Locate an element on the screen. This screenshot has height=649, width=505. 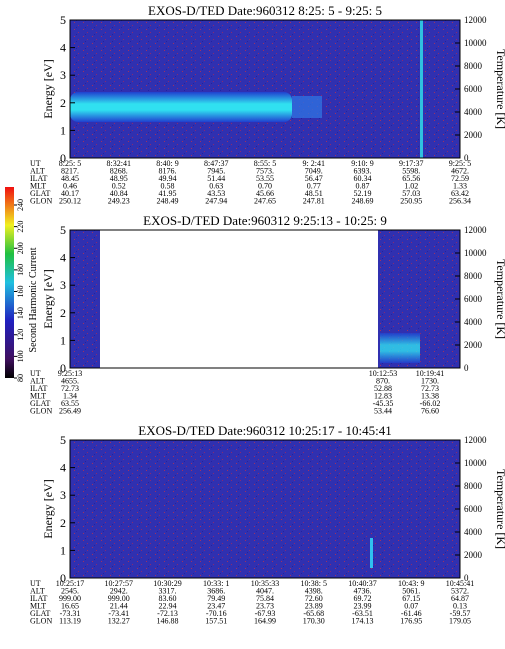
ephemeris-value: 0.46 is located at coordinates (70, 186).